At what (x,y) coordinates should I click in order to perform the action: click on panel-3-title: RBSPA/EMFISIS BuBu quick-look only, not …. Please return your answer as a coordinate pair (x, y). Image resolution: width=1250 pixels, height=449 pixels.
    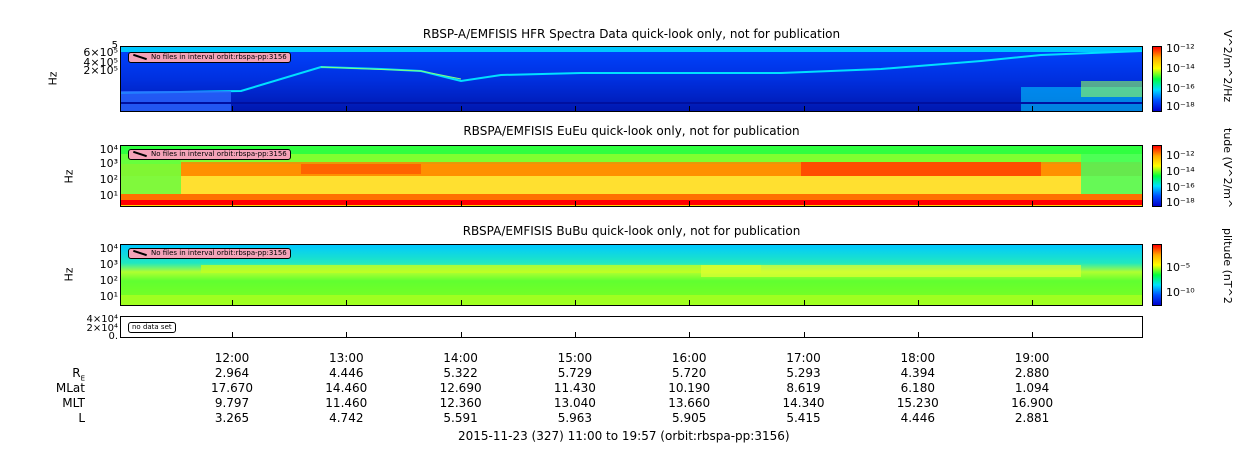
    Looking at the image, I should click on (631, 231).